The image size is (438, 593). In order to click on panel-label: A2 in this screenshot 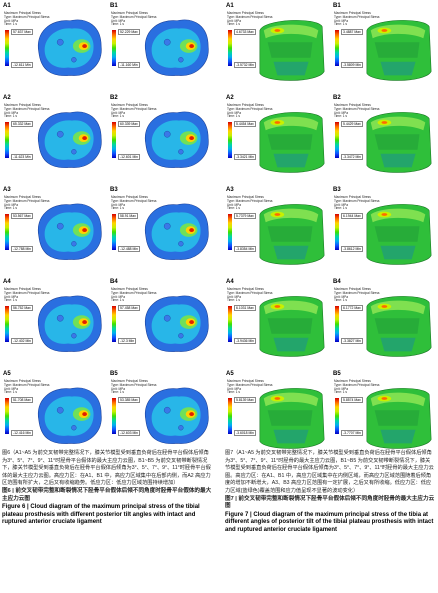, I will do `click(230, 98)`.